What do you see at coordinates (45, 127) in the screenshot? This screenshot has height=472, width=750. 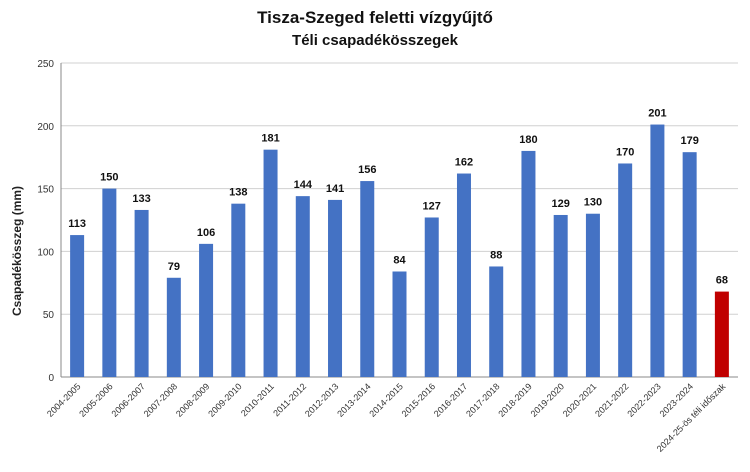 I see `y-tick-label: 200` at bounding box center [45, 127].